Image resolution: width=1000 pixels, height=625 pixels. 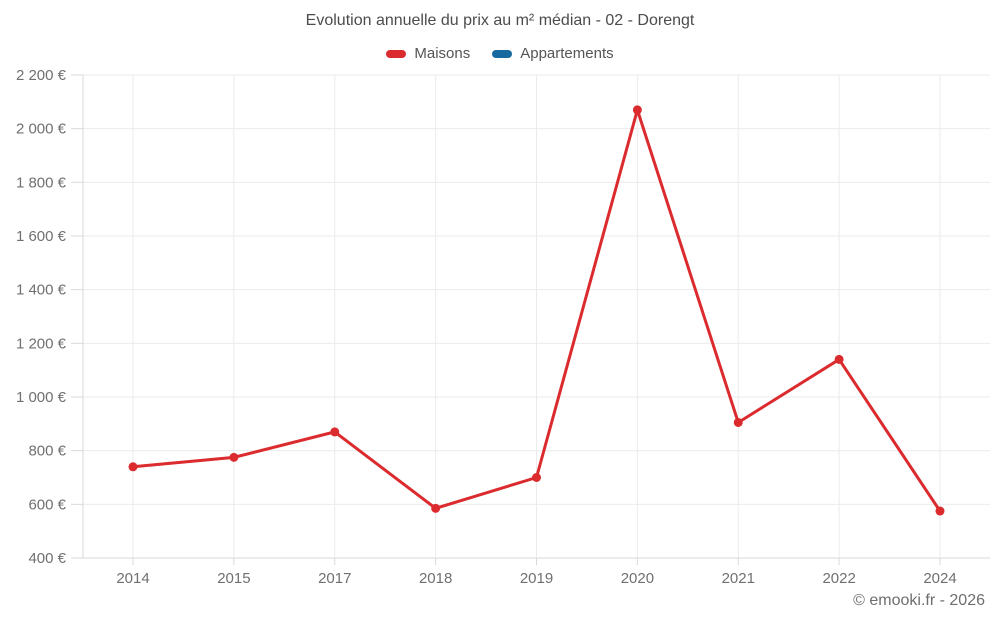 What do you see at coordinates (47, 451) in the screenshot?
I see `y-tick-label: 800 €` at bounding box center [47, 451].